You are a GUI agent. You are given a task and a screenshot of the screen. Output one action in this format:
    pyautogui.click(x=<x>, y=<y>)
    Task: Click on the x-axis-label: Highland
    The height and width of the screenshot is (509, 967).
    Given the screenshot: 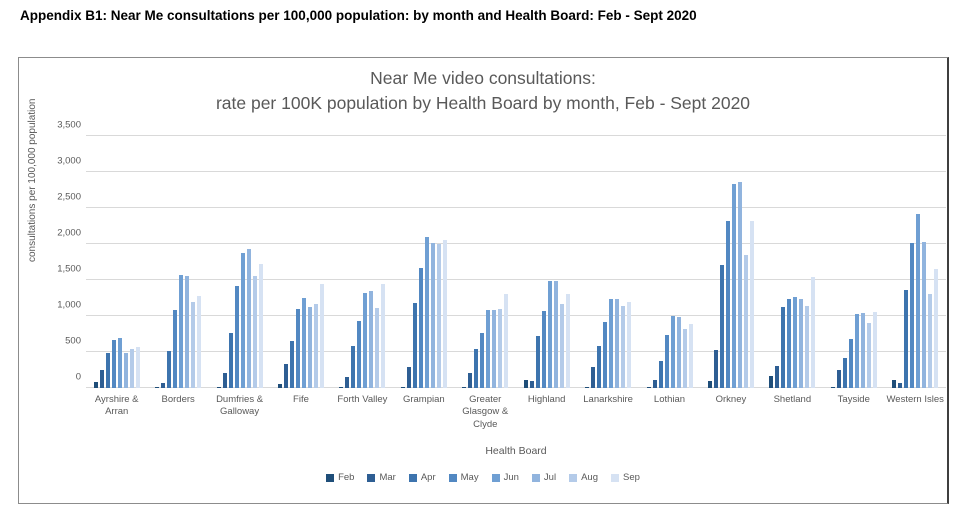 What is the action you would take?
    pyautogui.click(x=546, y=399)
    